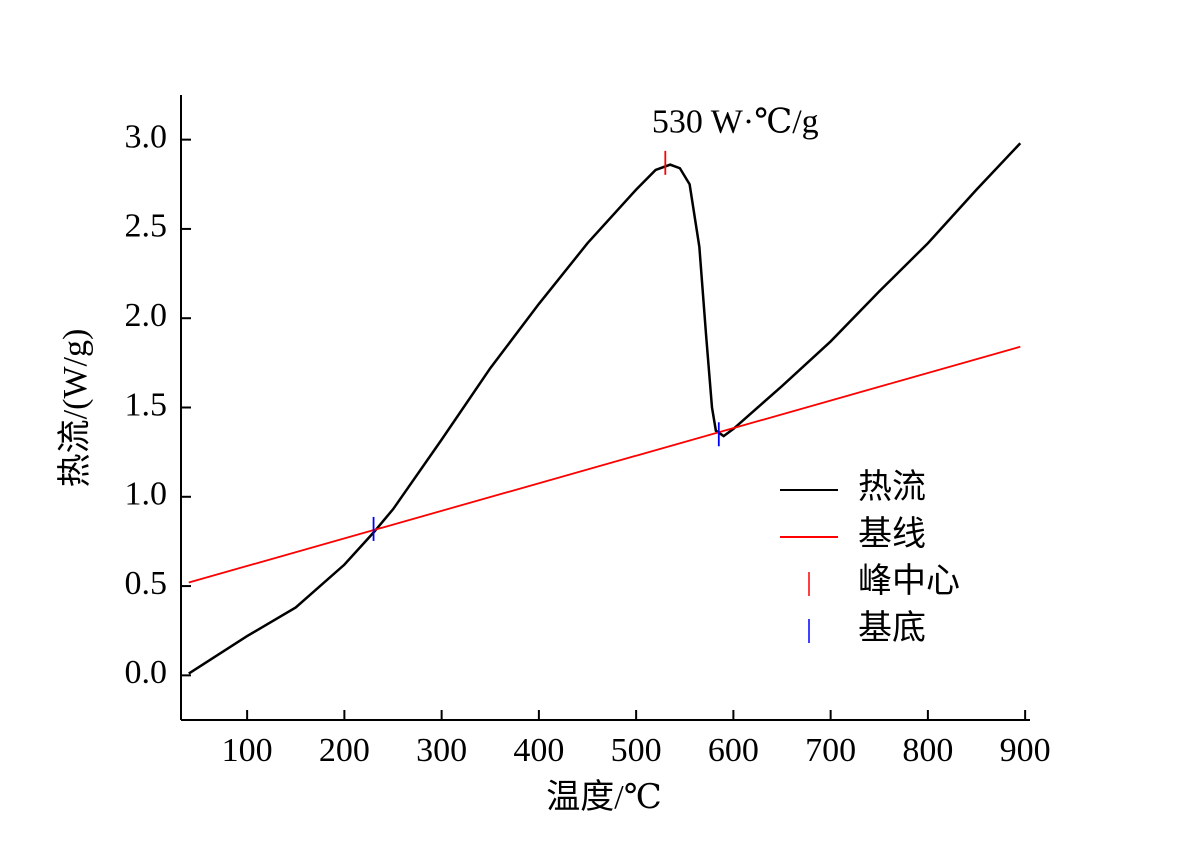 This screenshot has height=844, width=1200. What do you see at coordinates (909, 581) in the screenshot?
I see `legend-label: 峰中心` at bounding box center [909, 581].